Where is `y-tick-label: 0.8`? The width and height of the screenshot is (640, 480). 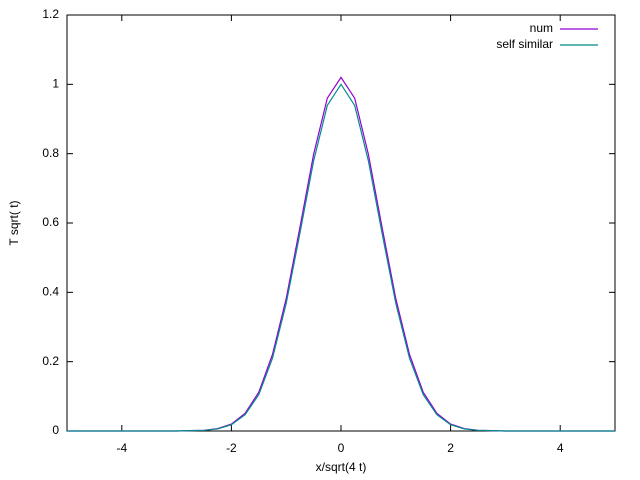 y-tick-label: 0.8 is located at coordinates (50, 153).